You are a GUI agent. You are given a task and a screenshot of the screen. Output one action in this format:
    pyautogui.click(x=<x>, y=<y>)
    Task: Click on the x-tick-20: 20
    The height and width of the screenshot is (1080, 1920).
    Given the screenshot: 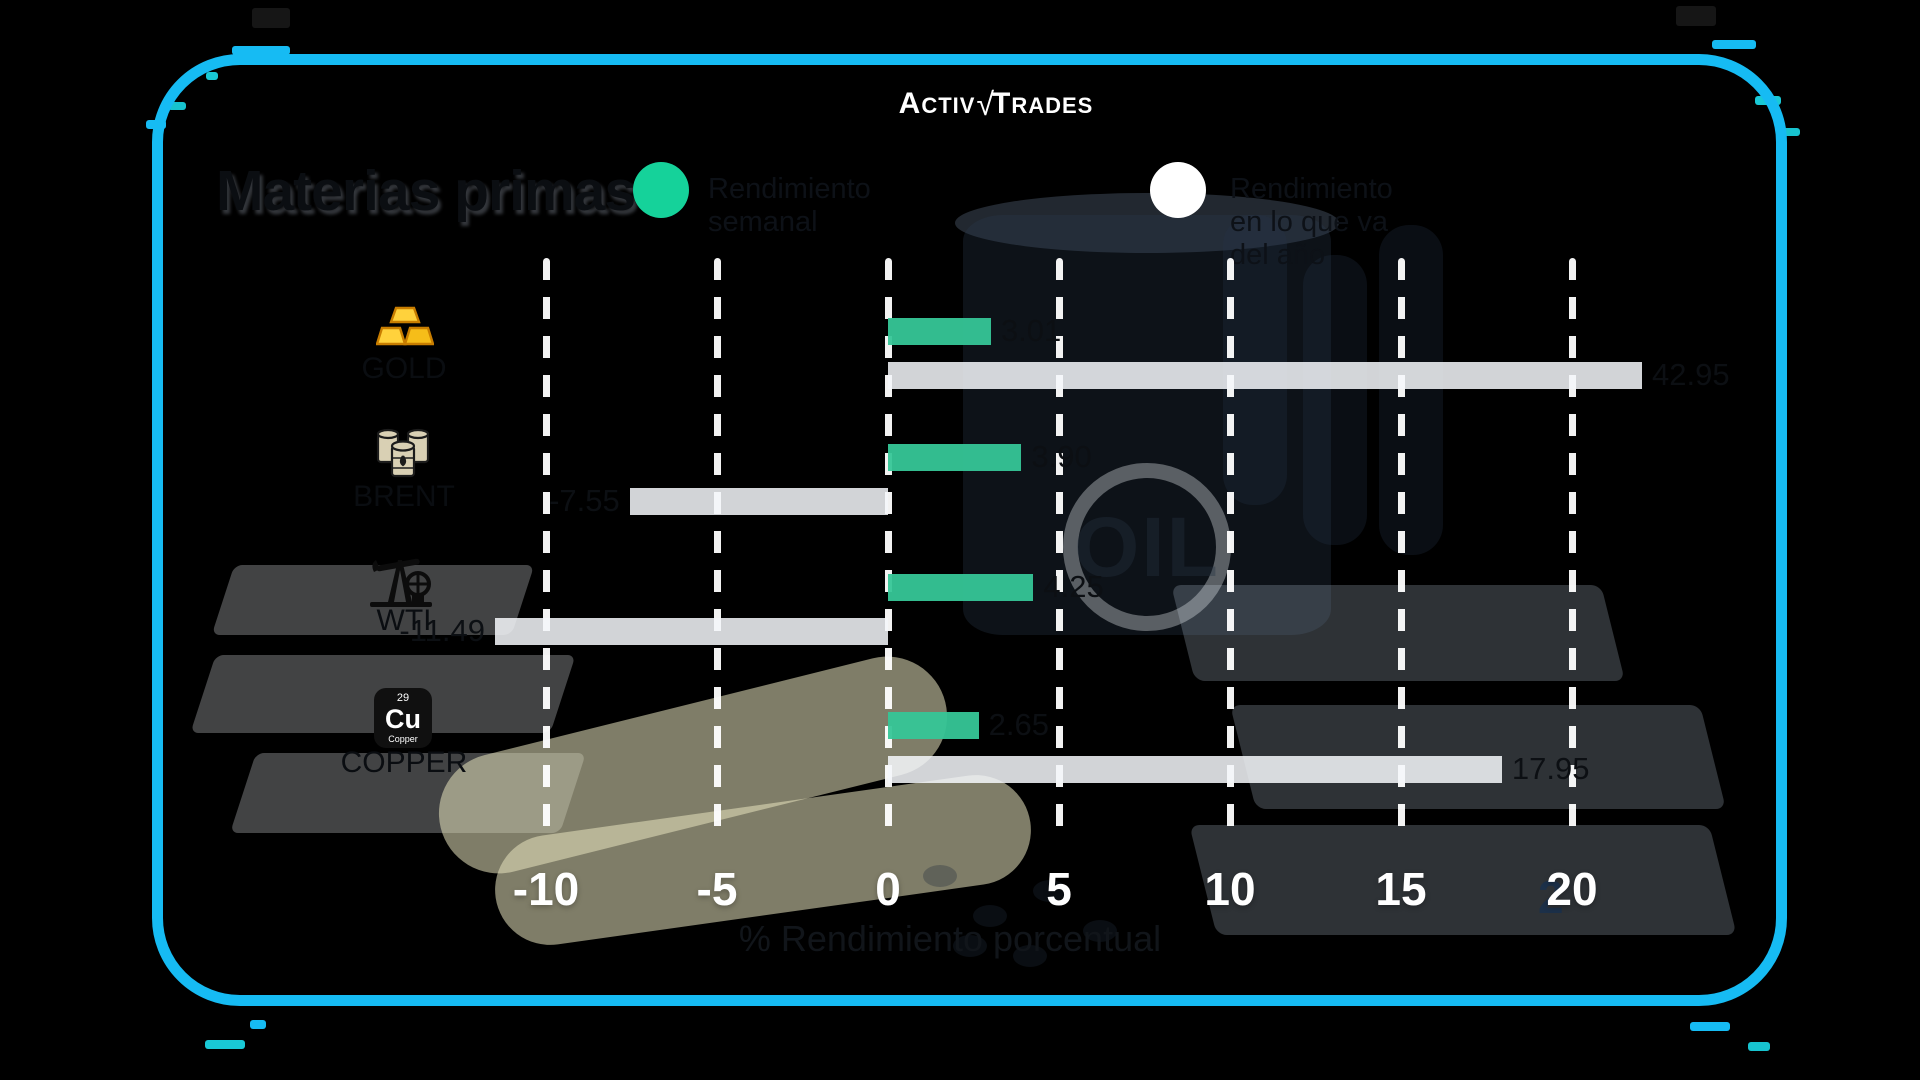 What is the action you would take?
    pyautogui.click(x=1572, y=889)
    